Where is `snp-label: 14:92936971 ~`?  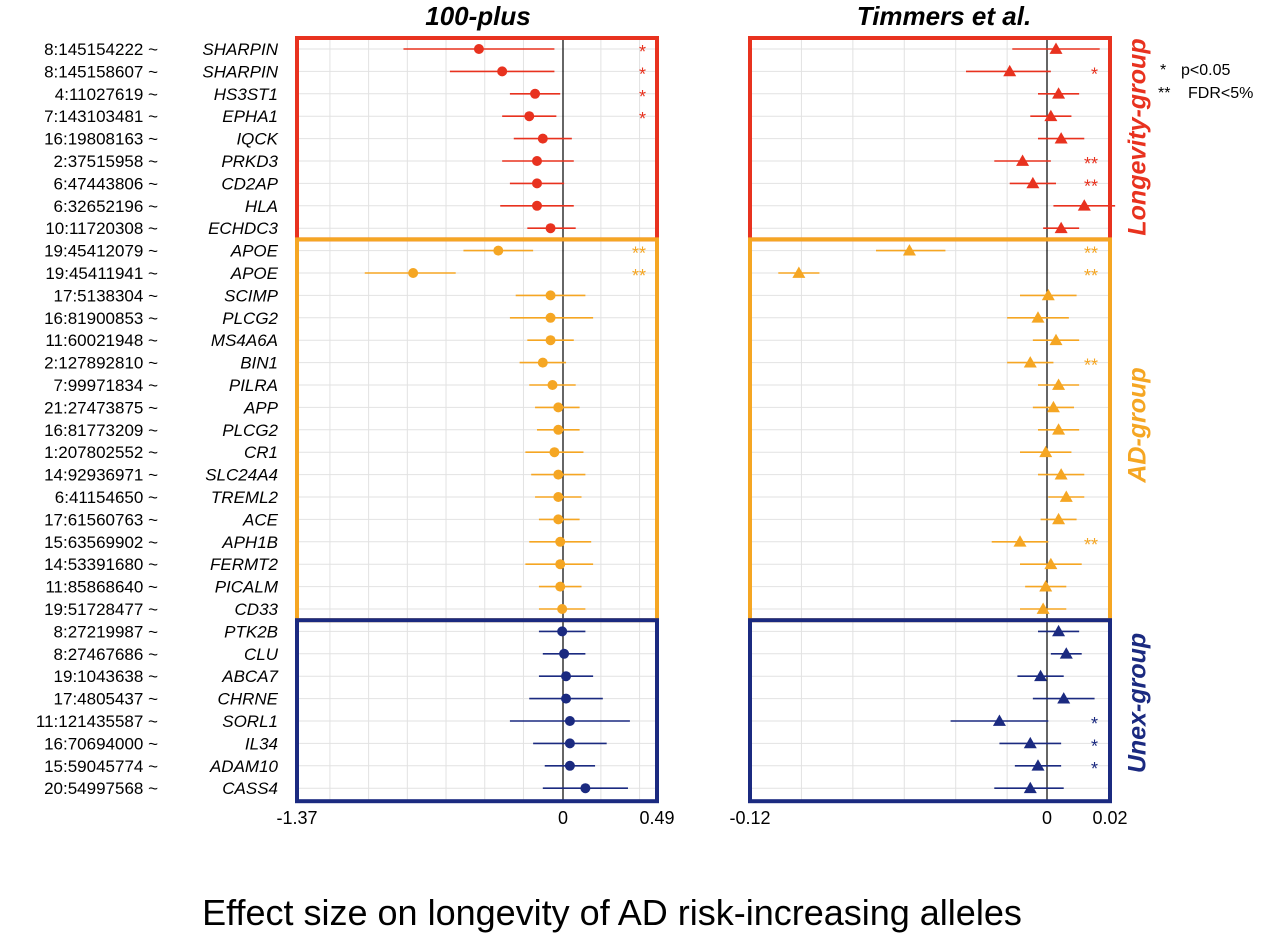 snp-label: 14:92936971 ~ is located at coordinates (101, 475).